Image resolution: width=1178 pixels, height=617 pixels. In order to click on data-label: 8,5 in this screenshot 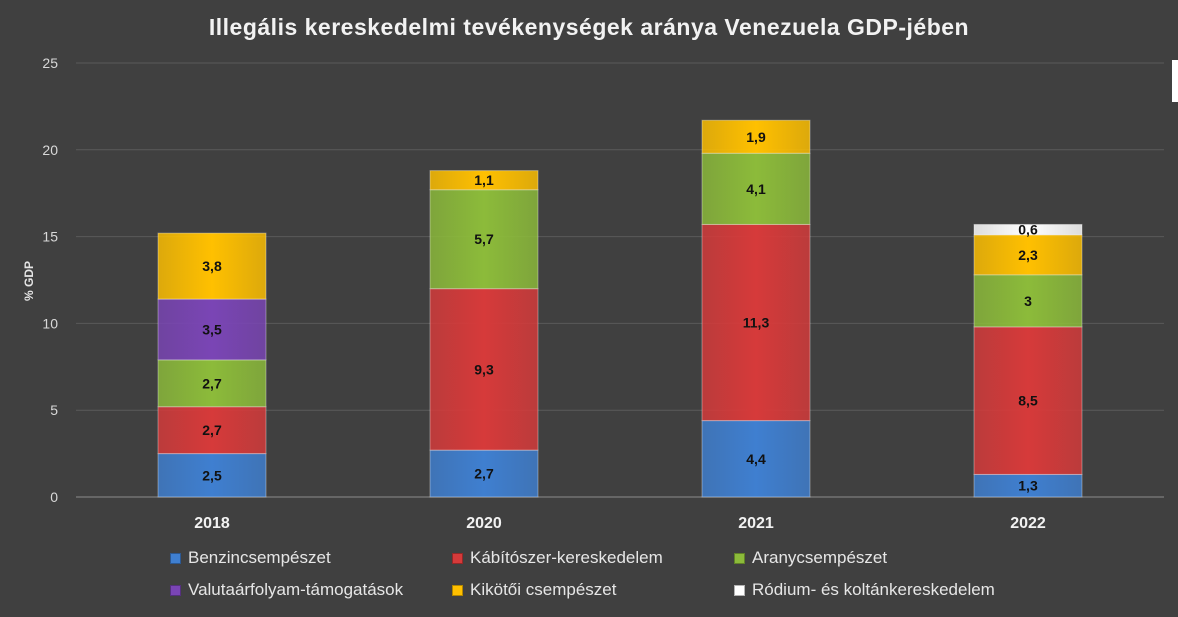, I will do `click(1028, 401)`.